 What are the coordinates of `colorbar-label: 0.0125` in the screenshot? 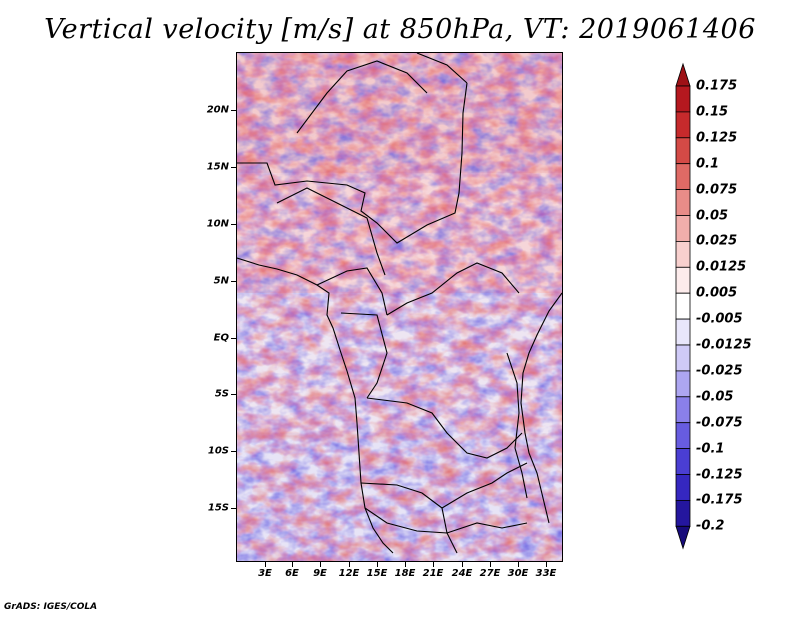 It's located at (721, 267).